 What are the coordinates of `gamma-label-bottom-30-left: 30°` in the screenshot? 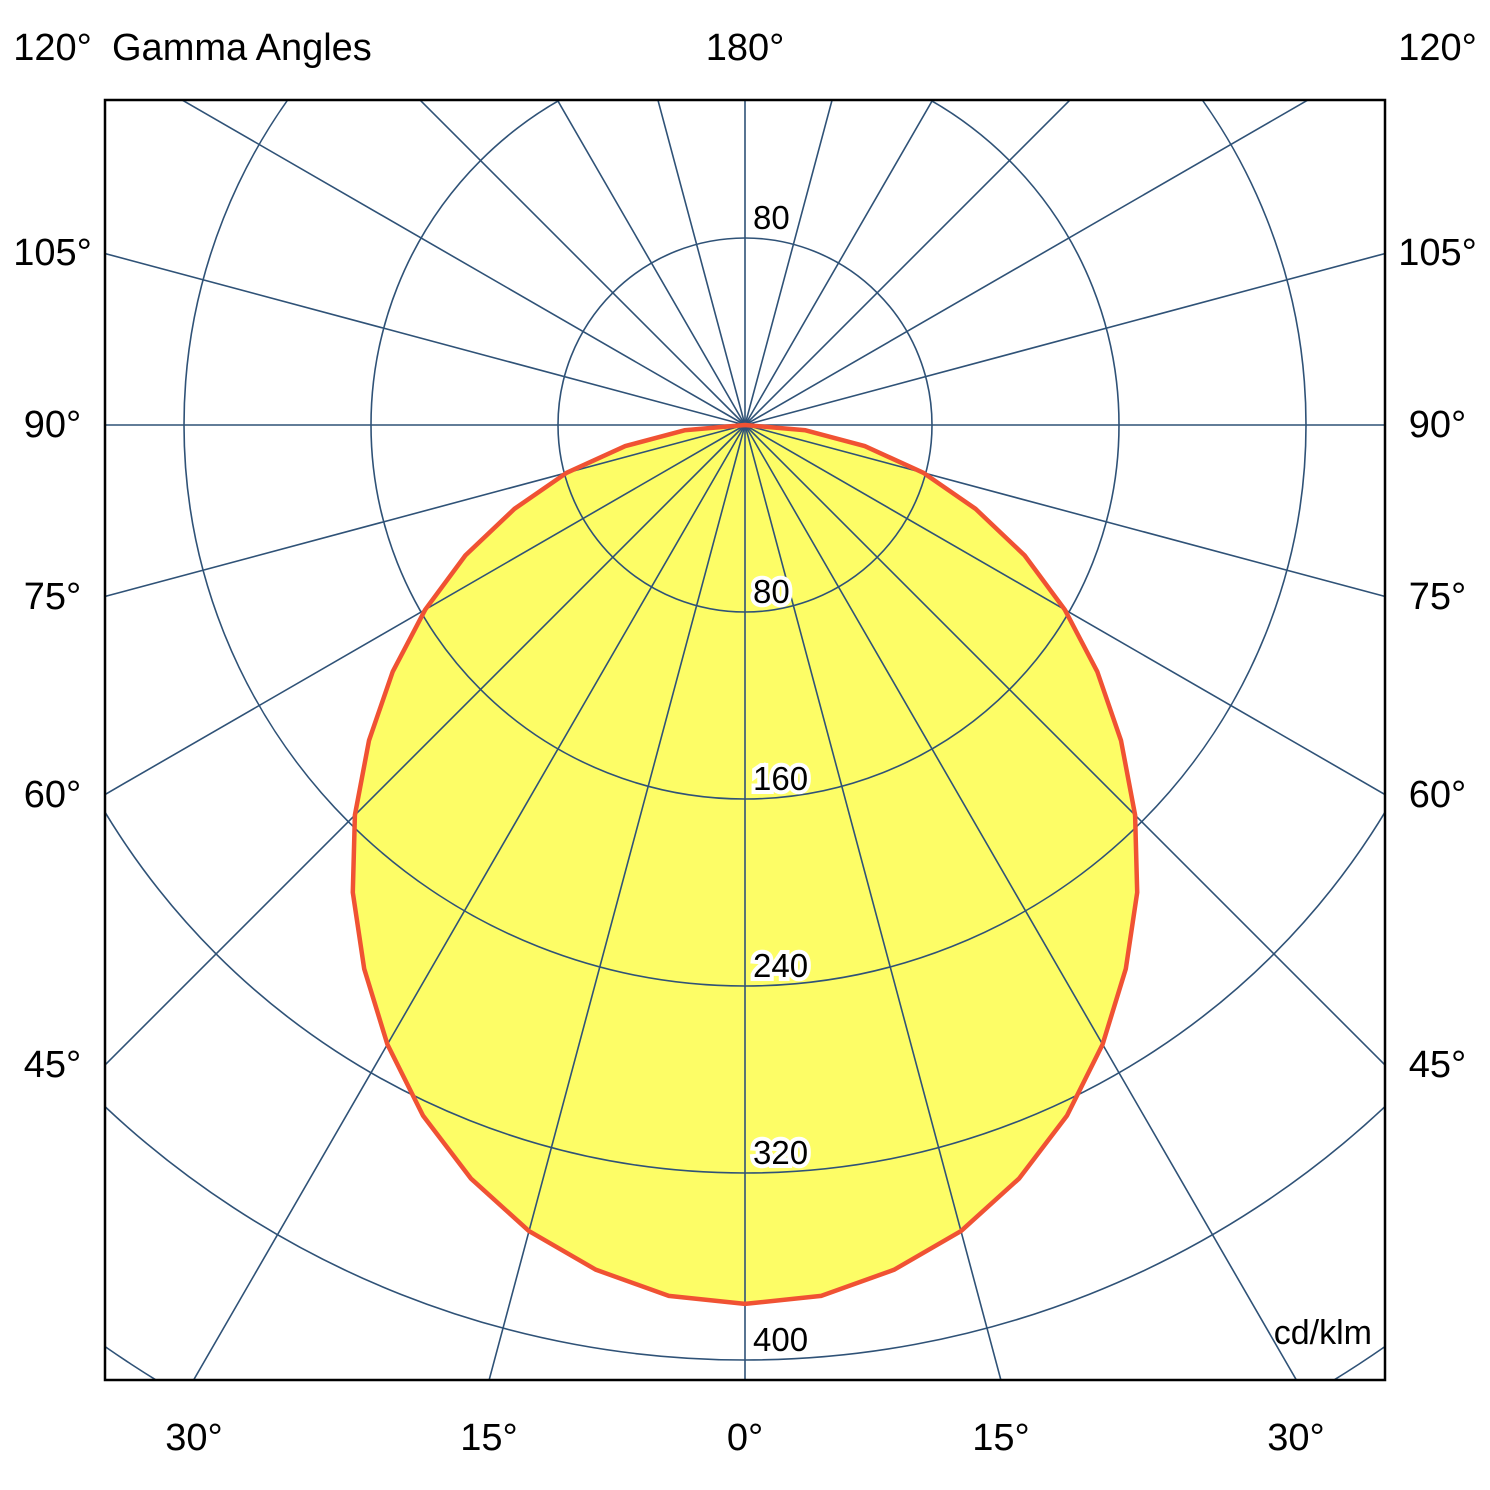 It's located at (194, 1438).